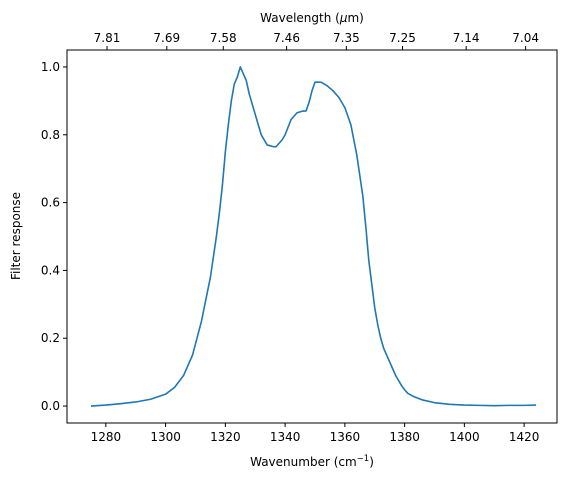 This screenshot has width=570, height=480. What do you see at coordinates (524, 437) in the screenshot?
I see `x-tick-label: 1420` at bounding box center [524, 437].